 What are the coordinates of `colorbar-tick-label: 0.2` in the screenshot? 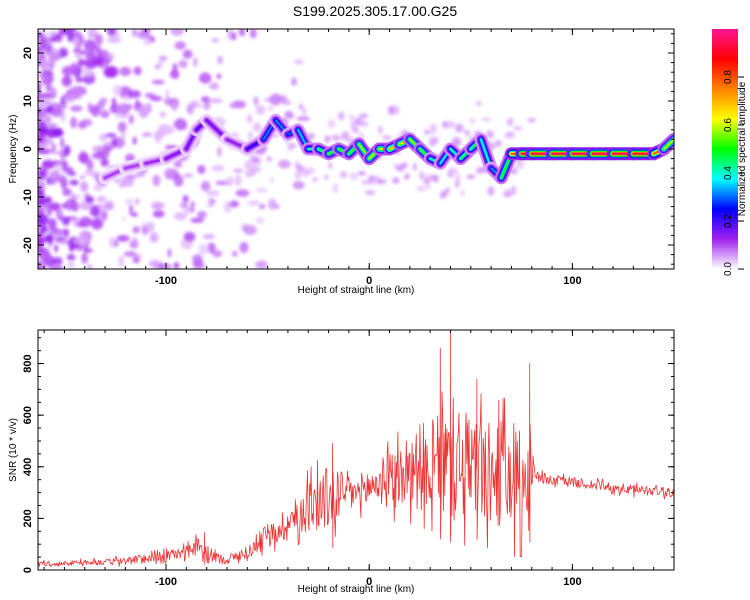 It's located at (728, 221).